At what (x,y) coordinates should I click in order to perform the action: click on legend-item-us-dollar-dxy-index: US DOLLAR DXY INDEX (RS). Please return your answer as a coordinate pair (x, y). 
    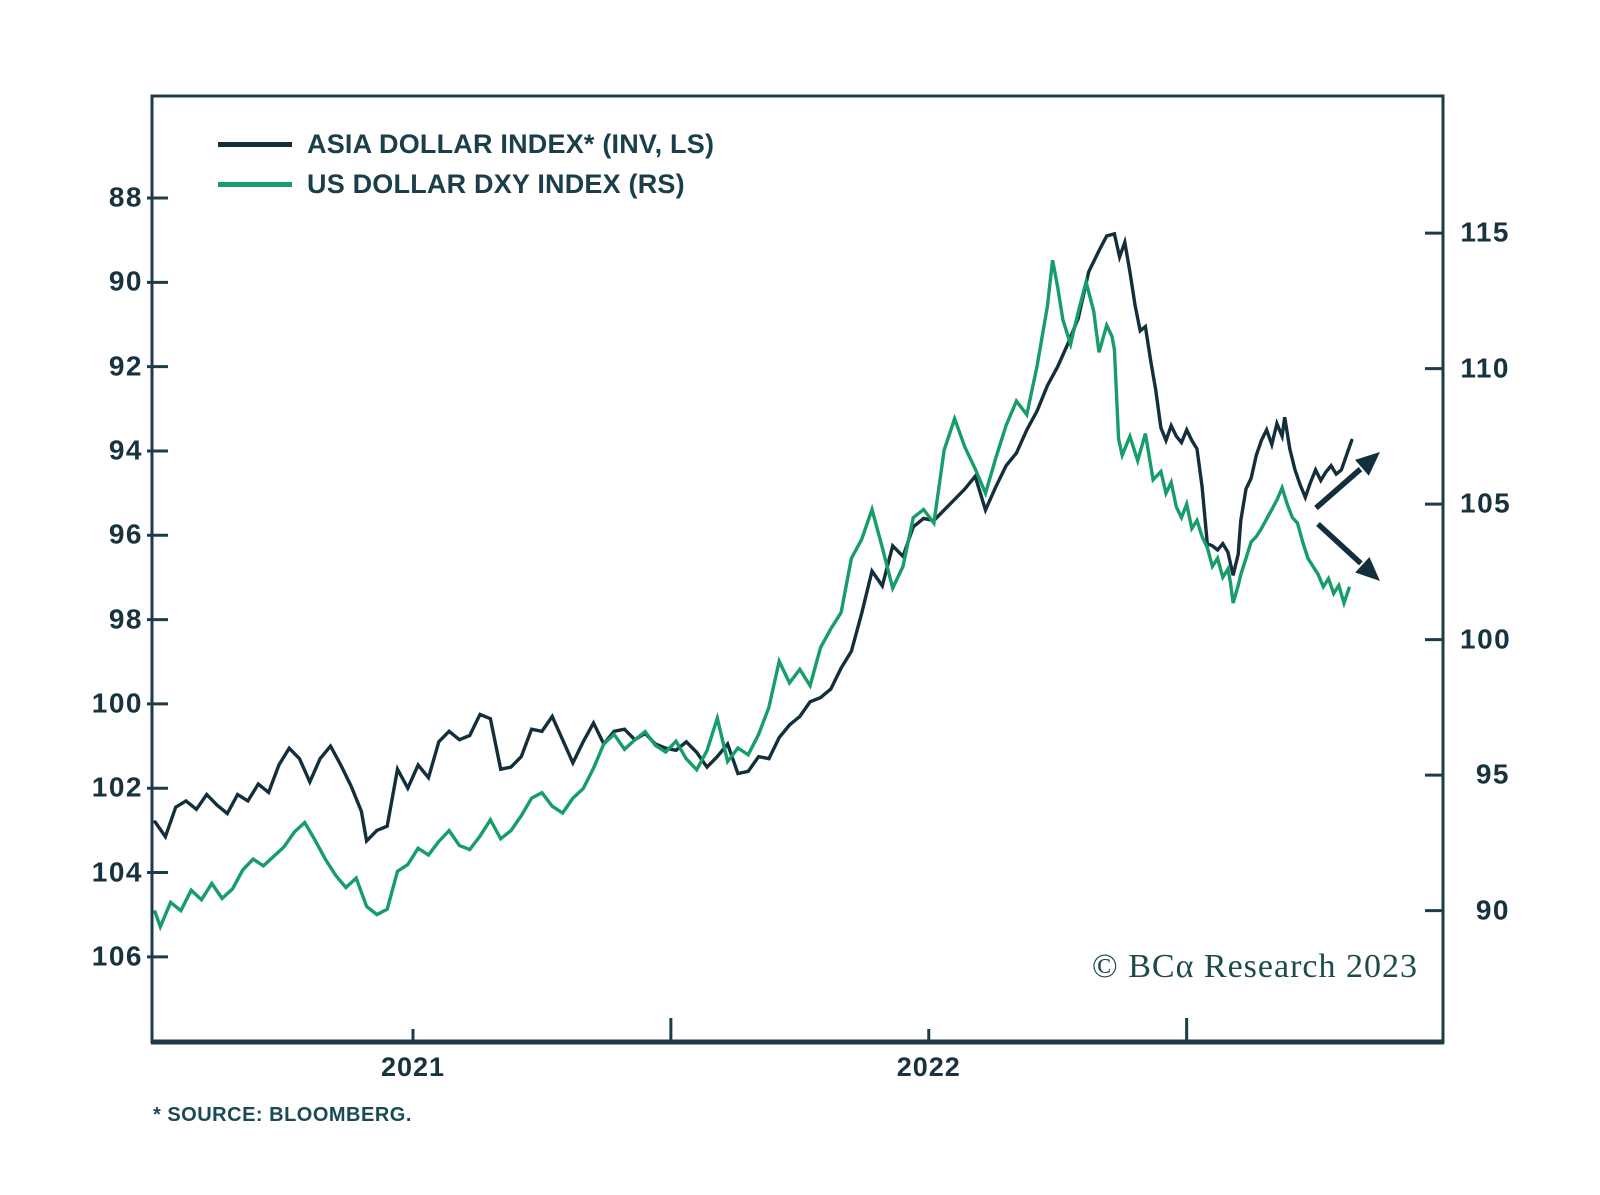
    Looking at the image, I should click on (466, 184).